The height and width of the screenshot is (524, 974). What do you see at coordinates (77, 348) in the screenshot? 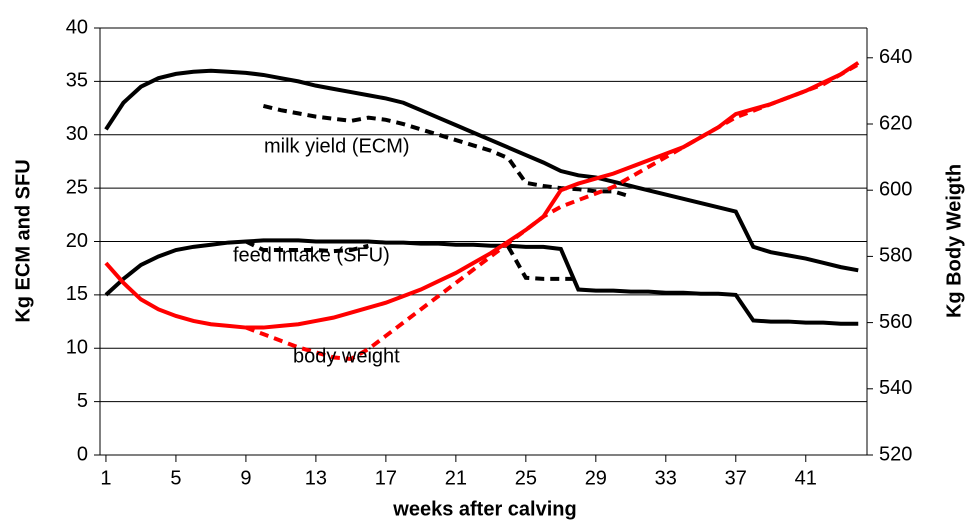
I see `y-tick-label: 10` at bounding box center [77, 348].